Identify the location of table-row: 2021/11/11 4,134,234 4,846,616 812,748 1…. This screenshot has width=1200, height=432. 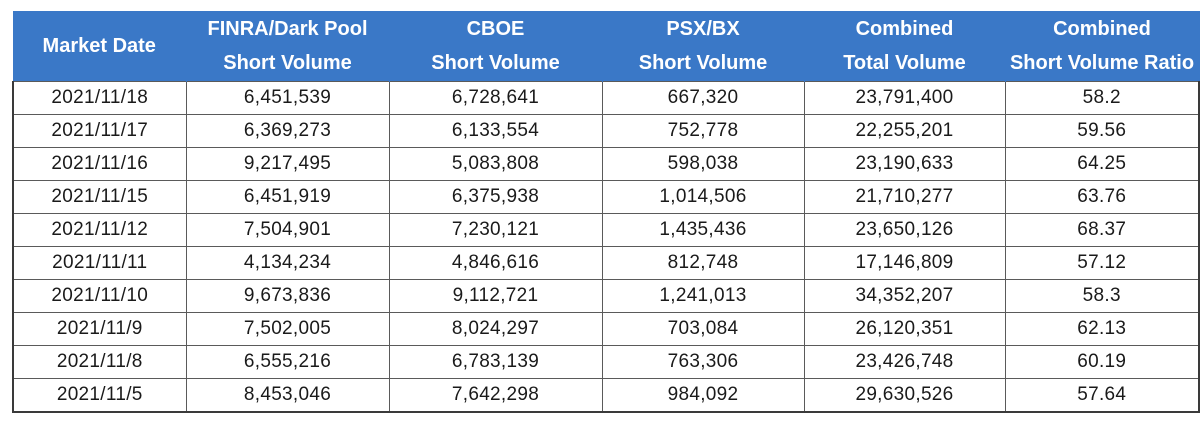
(606, 263).